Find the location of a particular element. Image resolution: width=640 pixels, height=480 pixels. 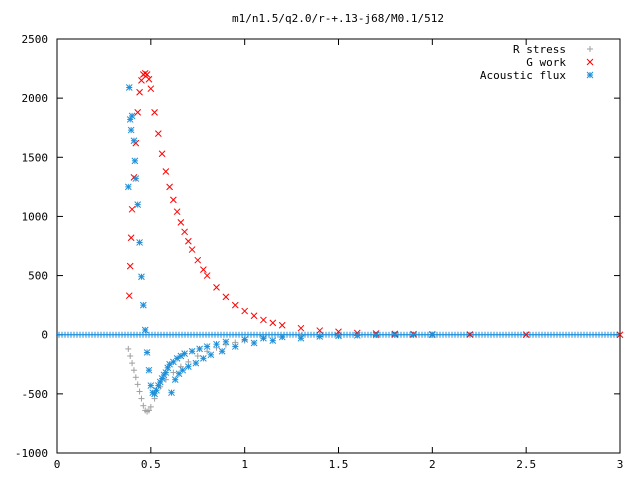

x-tick-label: 1 is located at coordinates (244, 464).